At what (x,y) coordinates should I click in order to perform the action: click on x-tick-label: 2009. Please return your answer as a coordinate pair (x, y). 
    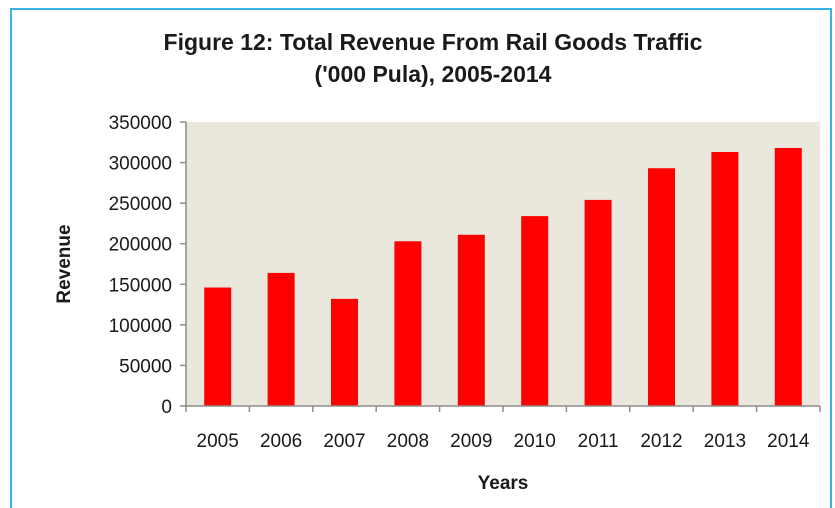
    Looking at the image, I should click on (471, 441).